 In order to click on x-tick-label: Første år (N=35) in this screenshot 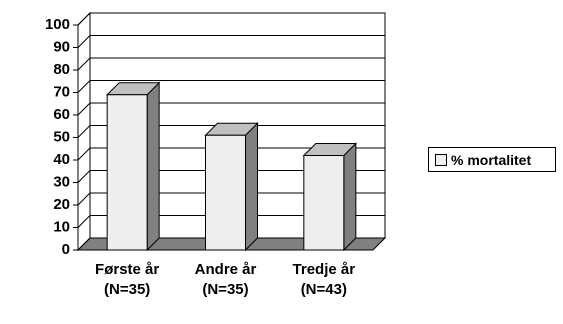, I will do `click(127, 279)`.